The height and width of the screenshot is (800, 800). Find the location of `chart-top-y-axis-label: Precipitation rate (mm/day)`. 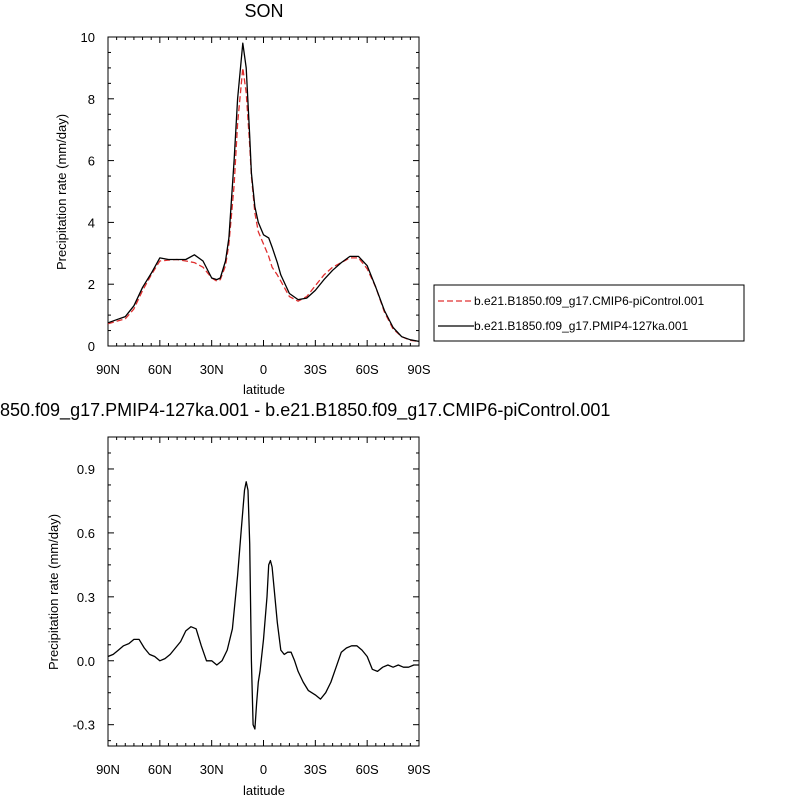

chart-top-y-axis-label: Precipitation rate (mm/day) is located at coordinates (61, 192).